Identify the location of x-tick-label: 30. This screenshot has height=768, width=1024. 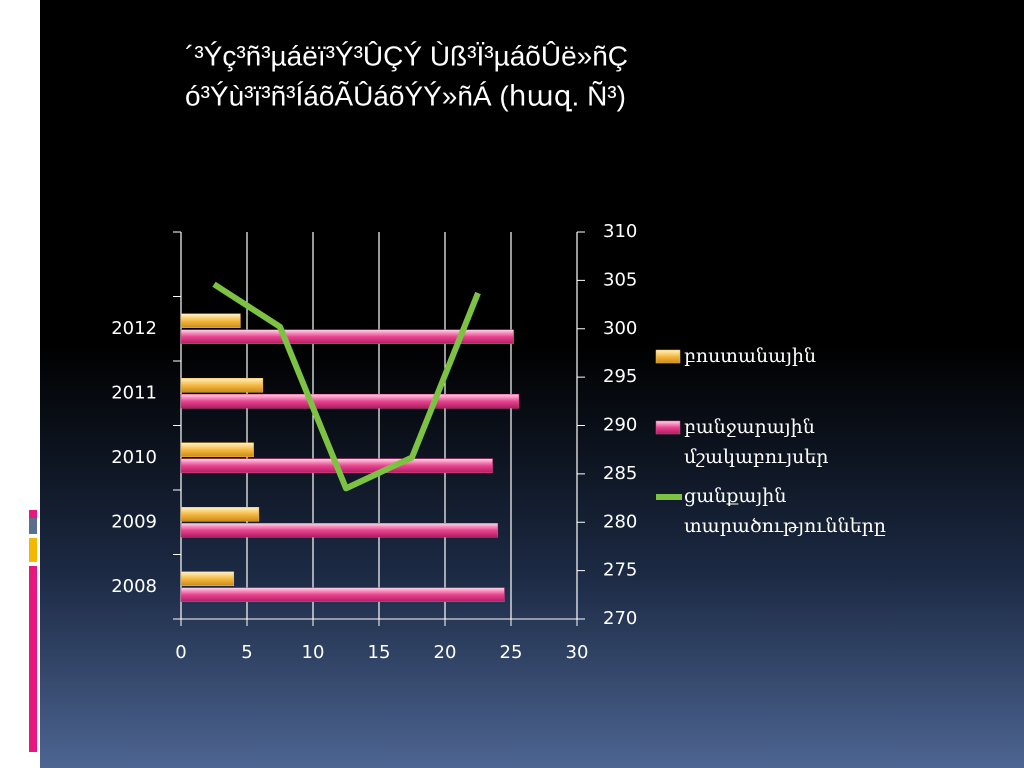
(577, 652).